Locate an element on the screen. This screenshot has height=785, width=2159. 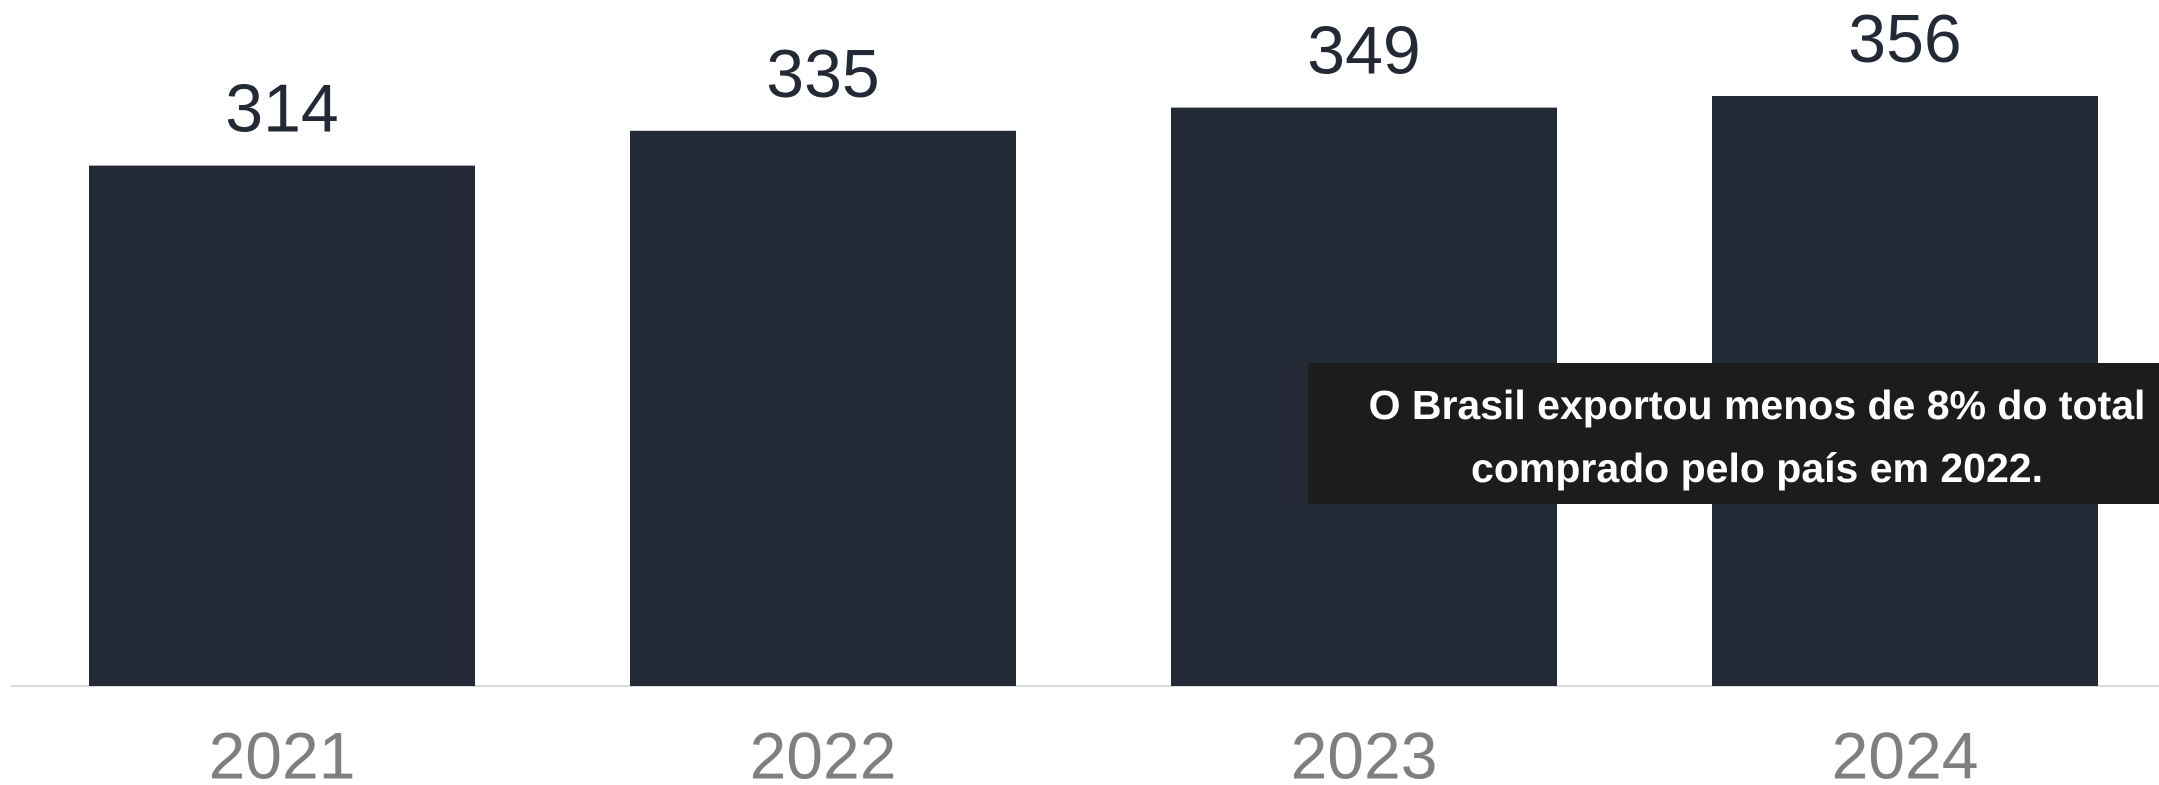
value-label: 314 is located at coordinates (281, 109).